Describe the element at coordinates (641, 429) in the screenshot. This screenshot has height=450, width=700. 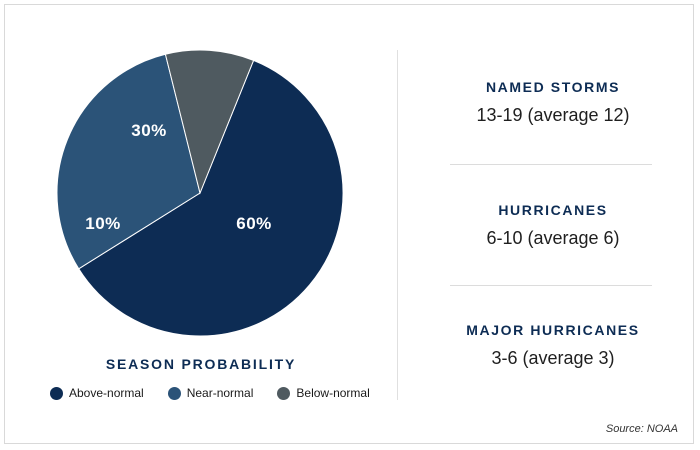
I see `source-note: Source: NOAA` at that location.